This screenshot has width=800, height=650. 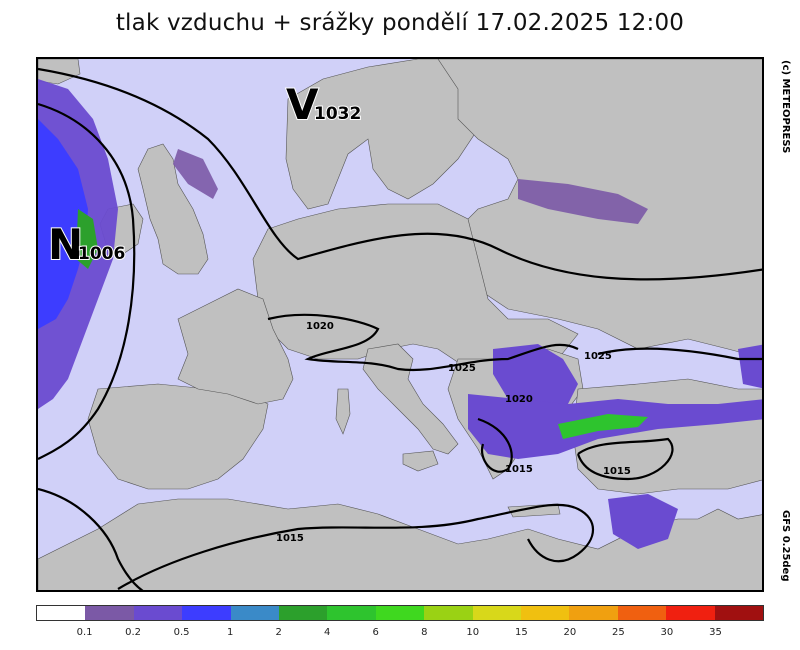 I want to click on precipitation-legend, so click(x=400, y=613).